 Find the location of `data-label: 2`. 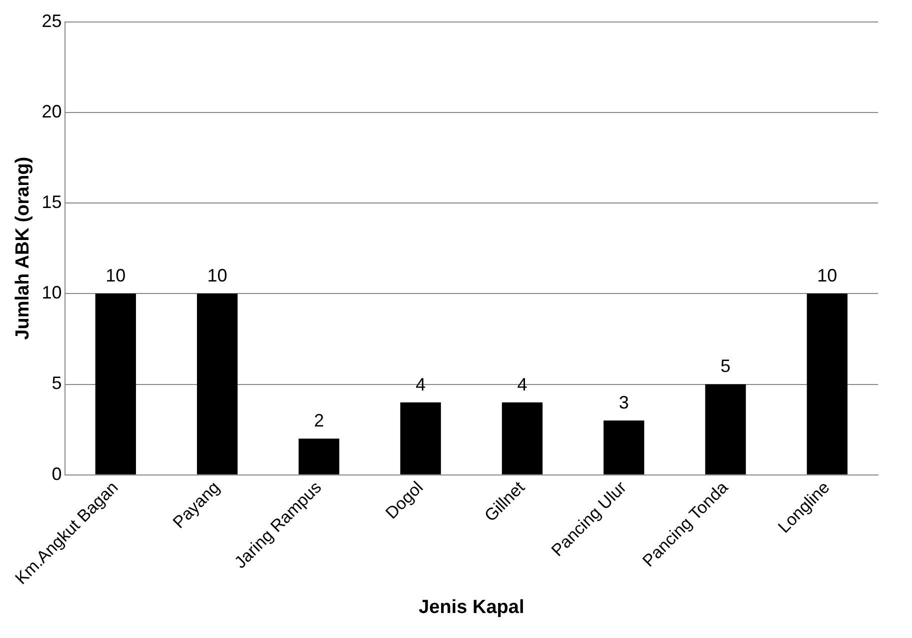

data-label: 2 is located at coordinates (319, 420).